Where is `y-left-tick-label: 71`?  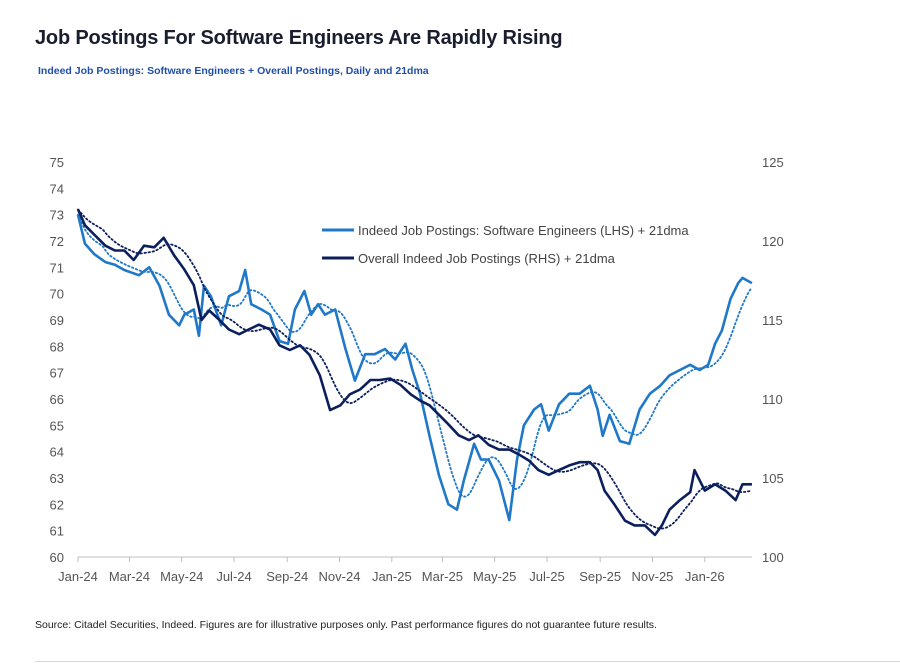
y-left-tick-label: 71 is located at coordinates (57, 267).